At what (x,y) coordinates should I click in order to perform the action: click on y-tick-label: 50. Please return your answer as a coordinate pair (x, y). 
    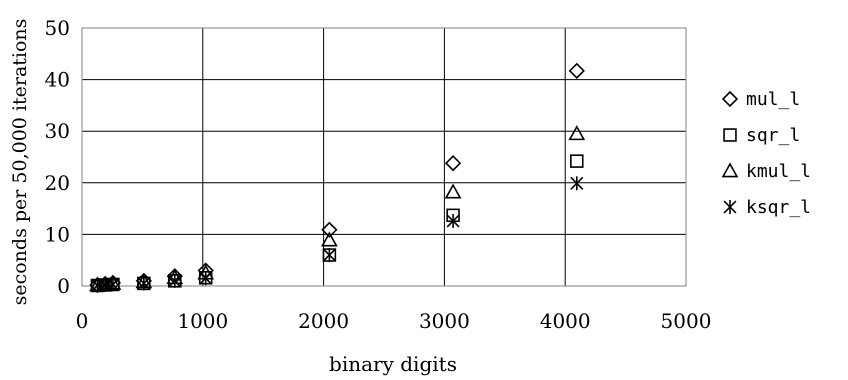
    Looking at the image, I should click on (57, 28).